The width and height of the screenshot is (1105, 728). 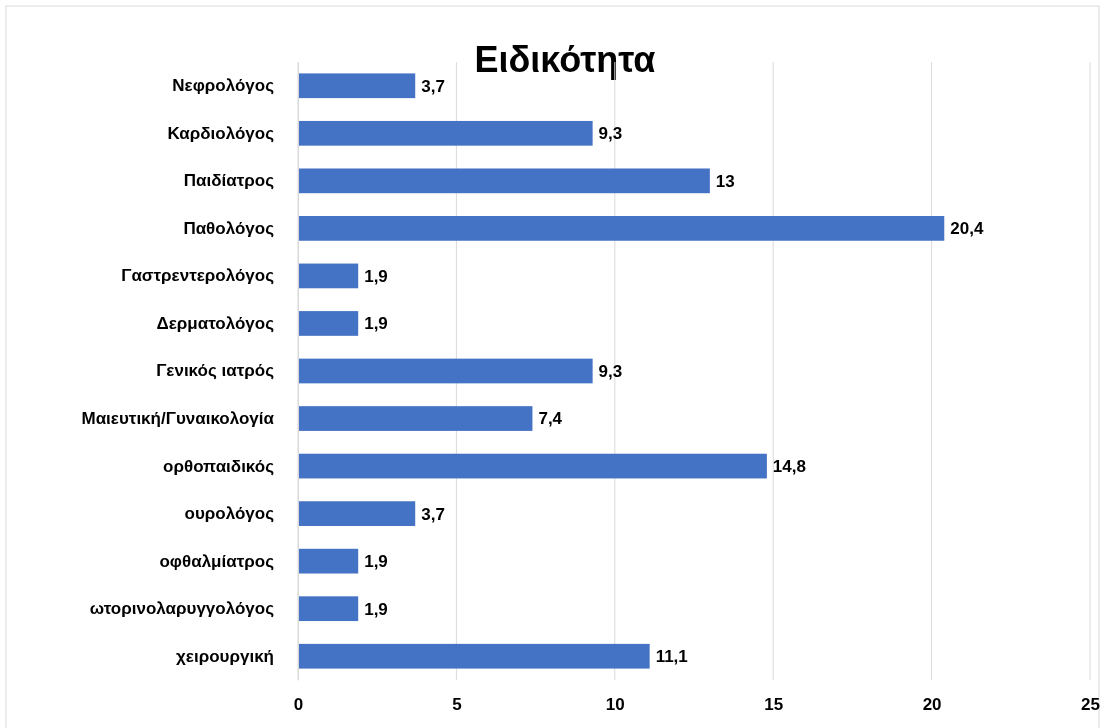 What do you see at coordinates (219, 466) in the screenshot?
I see `y-tick-label: ορθοπαιδικός` at bounding box center [219, 466].